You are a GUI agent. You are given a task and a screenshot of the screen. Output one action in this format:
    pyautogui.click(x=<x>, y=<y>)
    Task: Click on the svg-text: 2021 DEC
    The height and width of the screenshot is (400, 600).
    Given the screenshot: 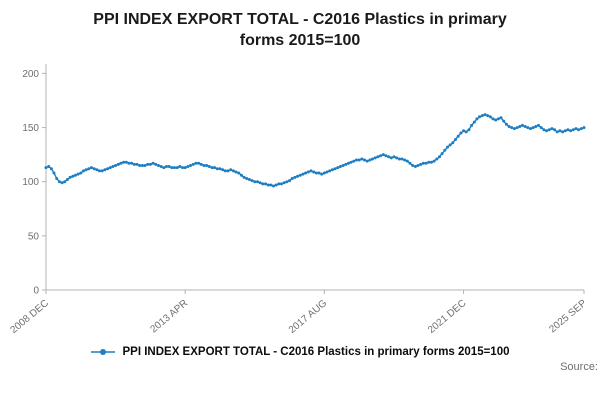 What is the action you would take?
    pyautogui.click(x=447, y=316)
    